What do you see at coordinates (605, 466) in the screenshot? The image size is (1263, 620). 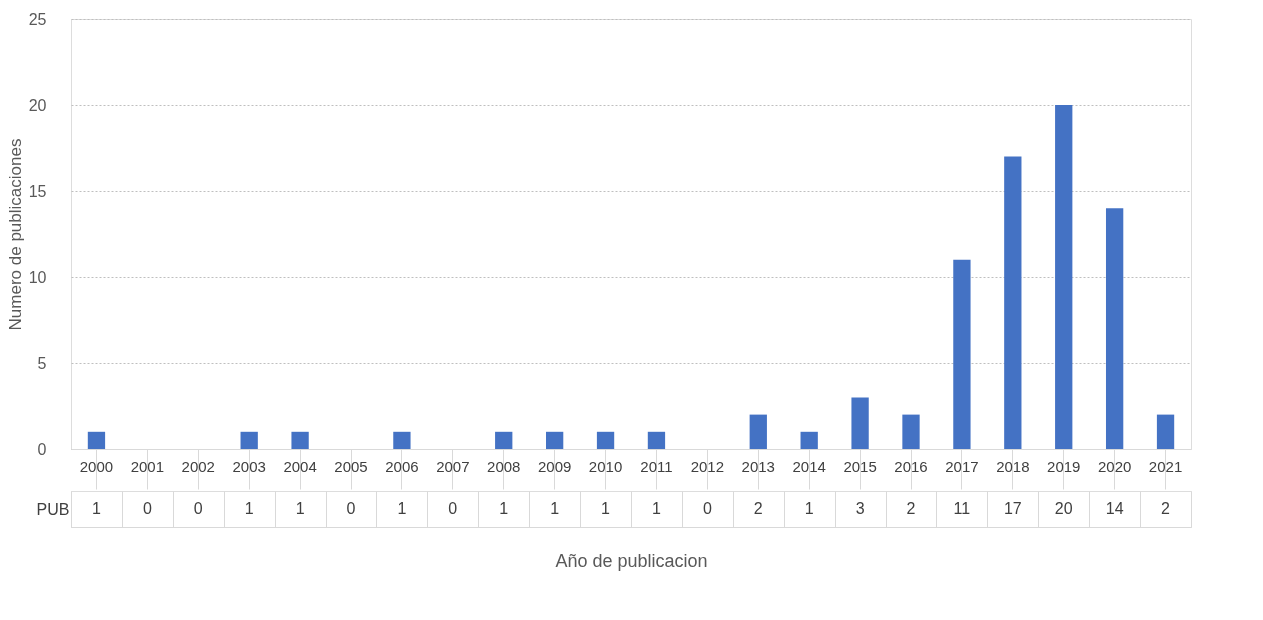 I see `x-tick-label: 2010` at bounding box center [605, 466].